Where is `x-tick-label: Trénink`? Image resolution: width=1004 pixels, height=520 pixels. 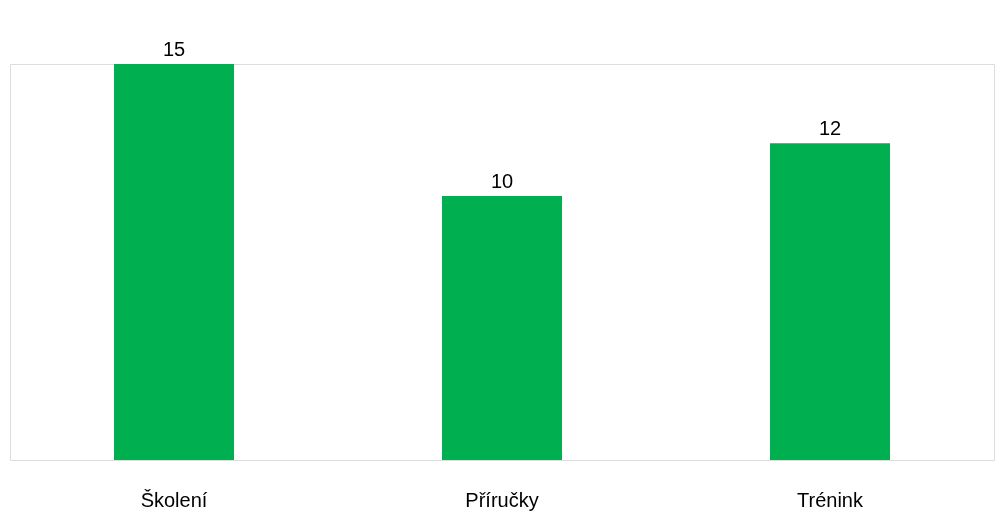
x-tick-label: Trénink is located at coordinates (830, 499).